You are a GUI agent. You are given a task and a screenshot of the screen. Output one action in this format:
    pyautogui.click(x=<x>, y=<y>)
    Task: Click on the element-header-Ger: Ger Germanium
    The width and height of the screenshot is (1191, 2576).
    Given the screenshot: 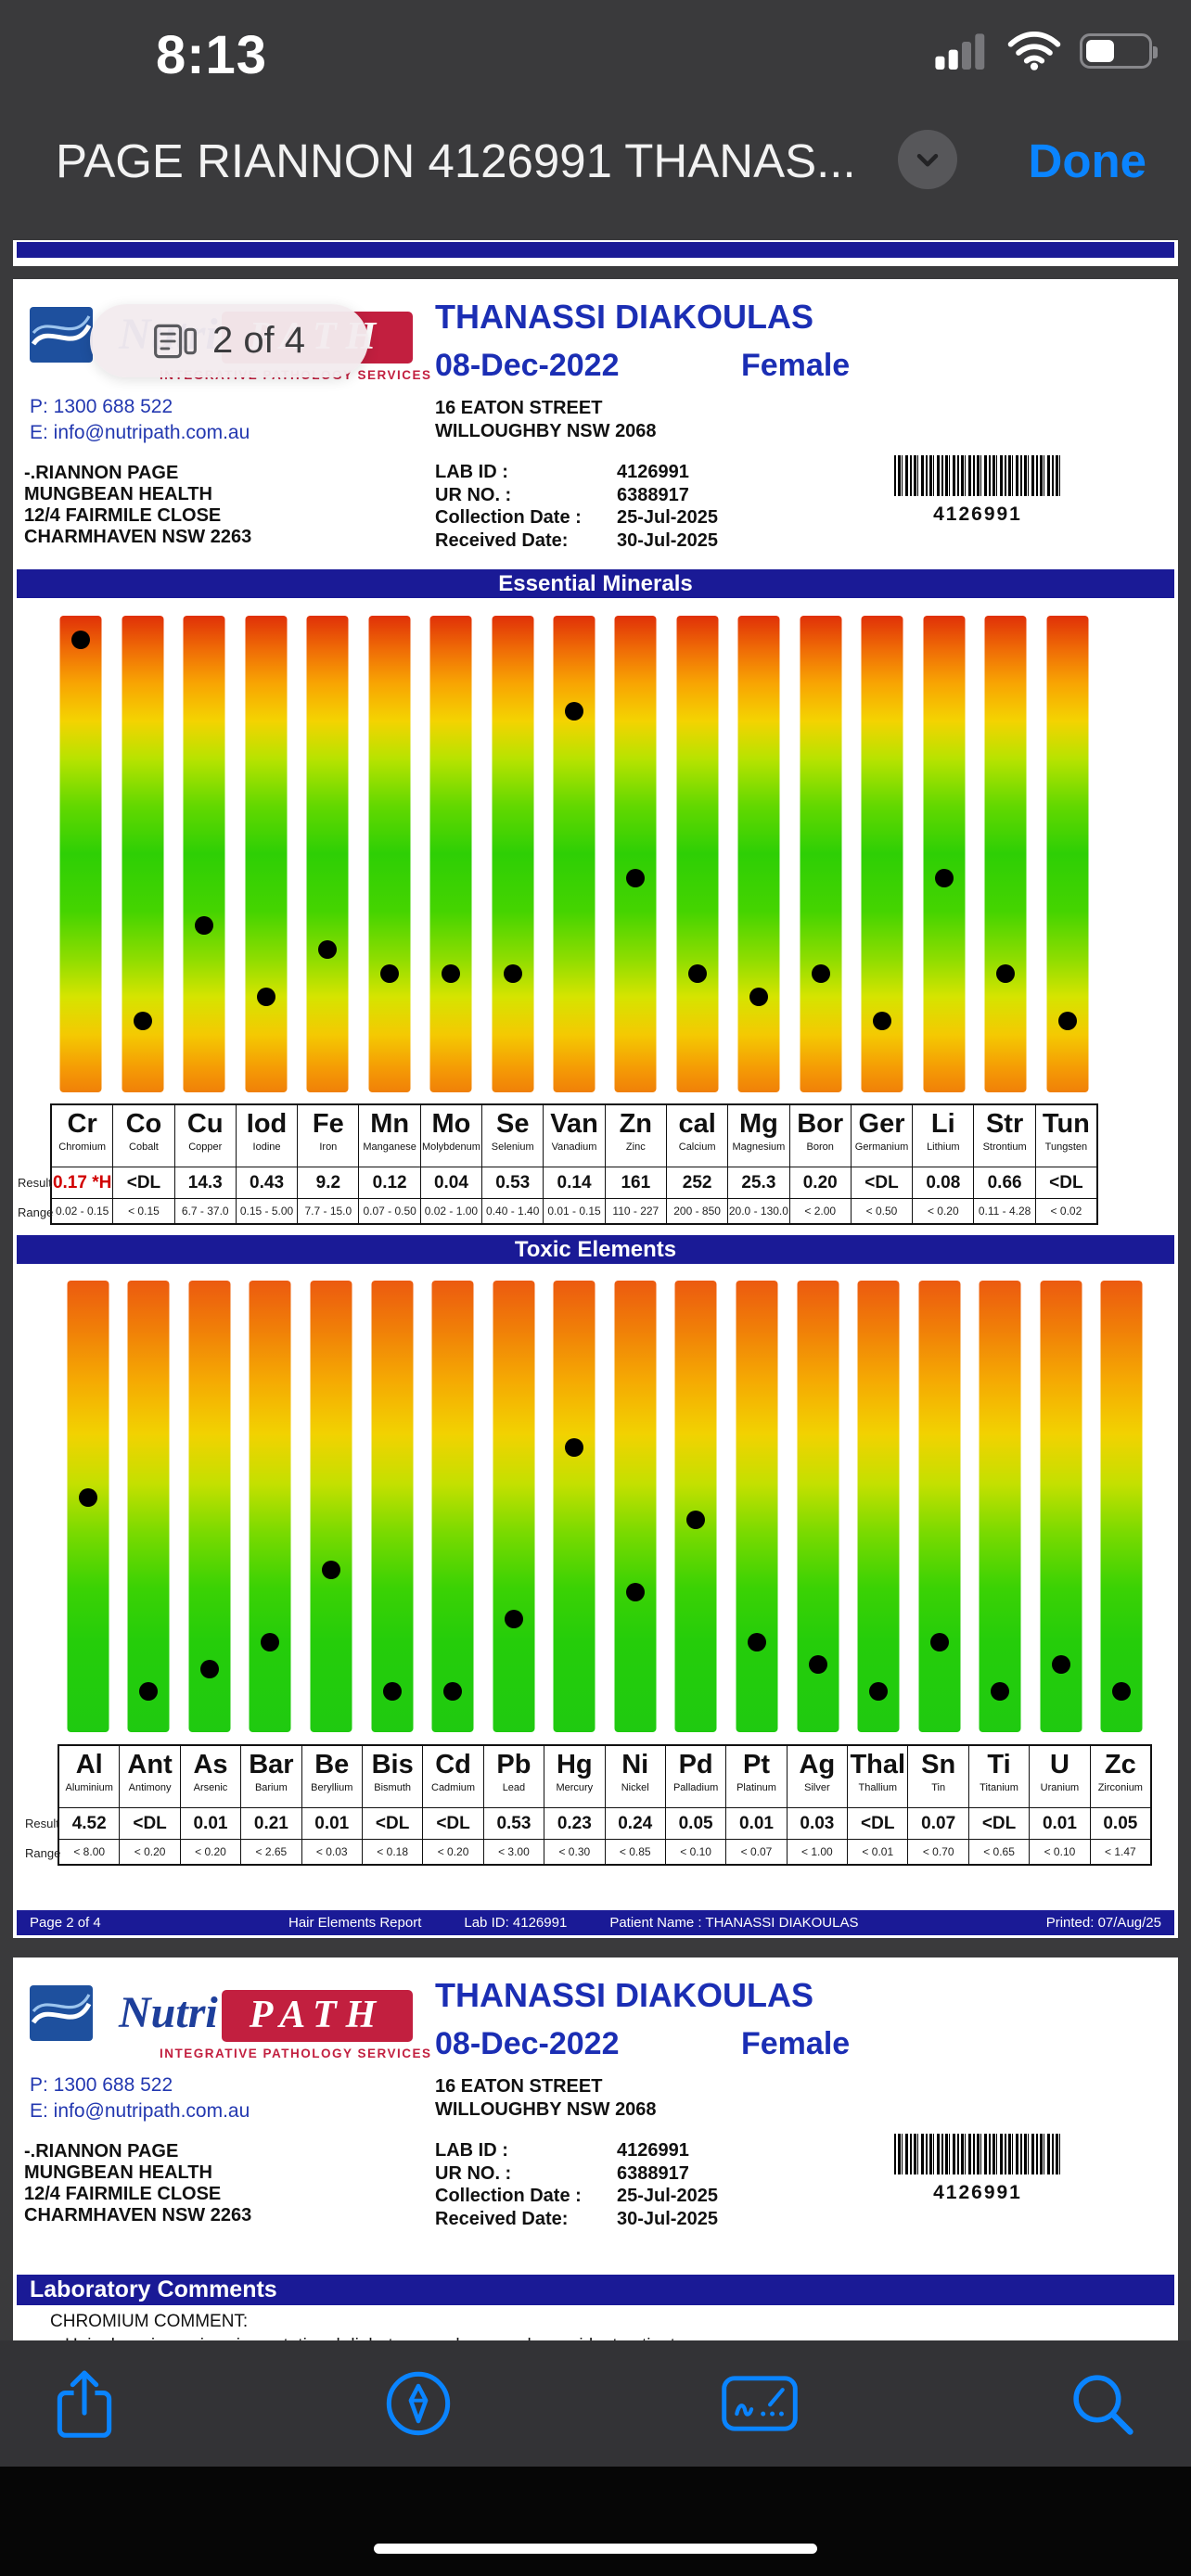 What is the action you would take?
    pyautogui.click(x=883, y=1136)
    